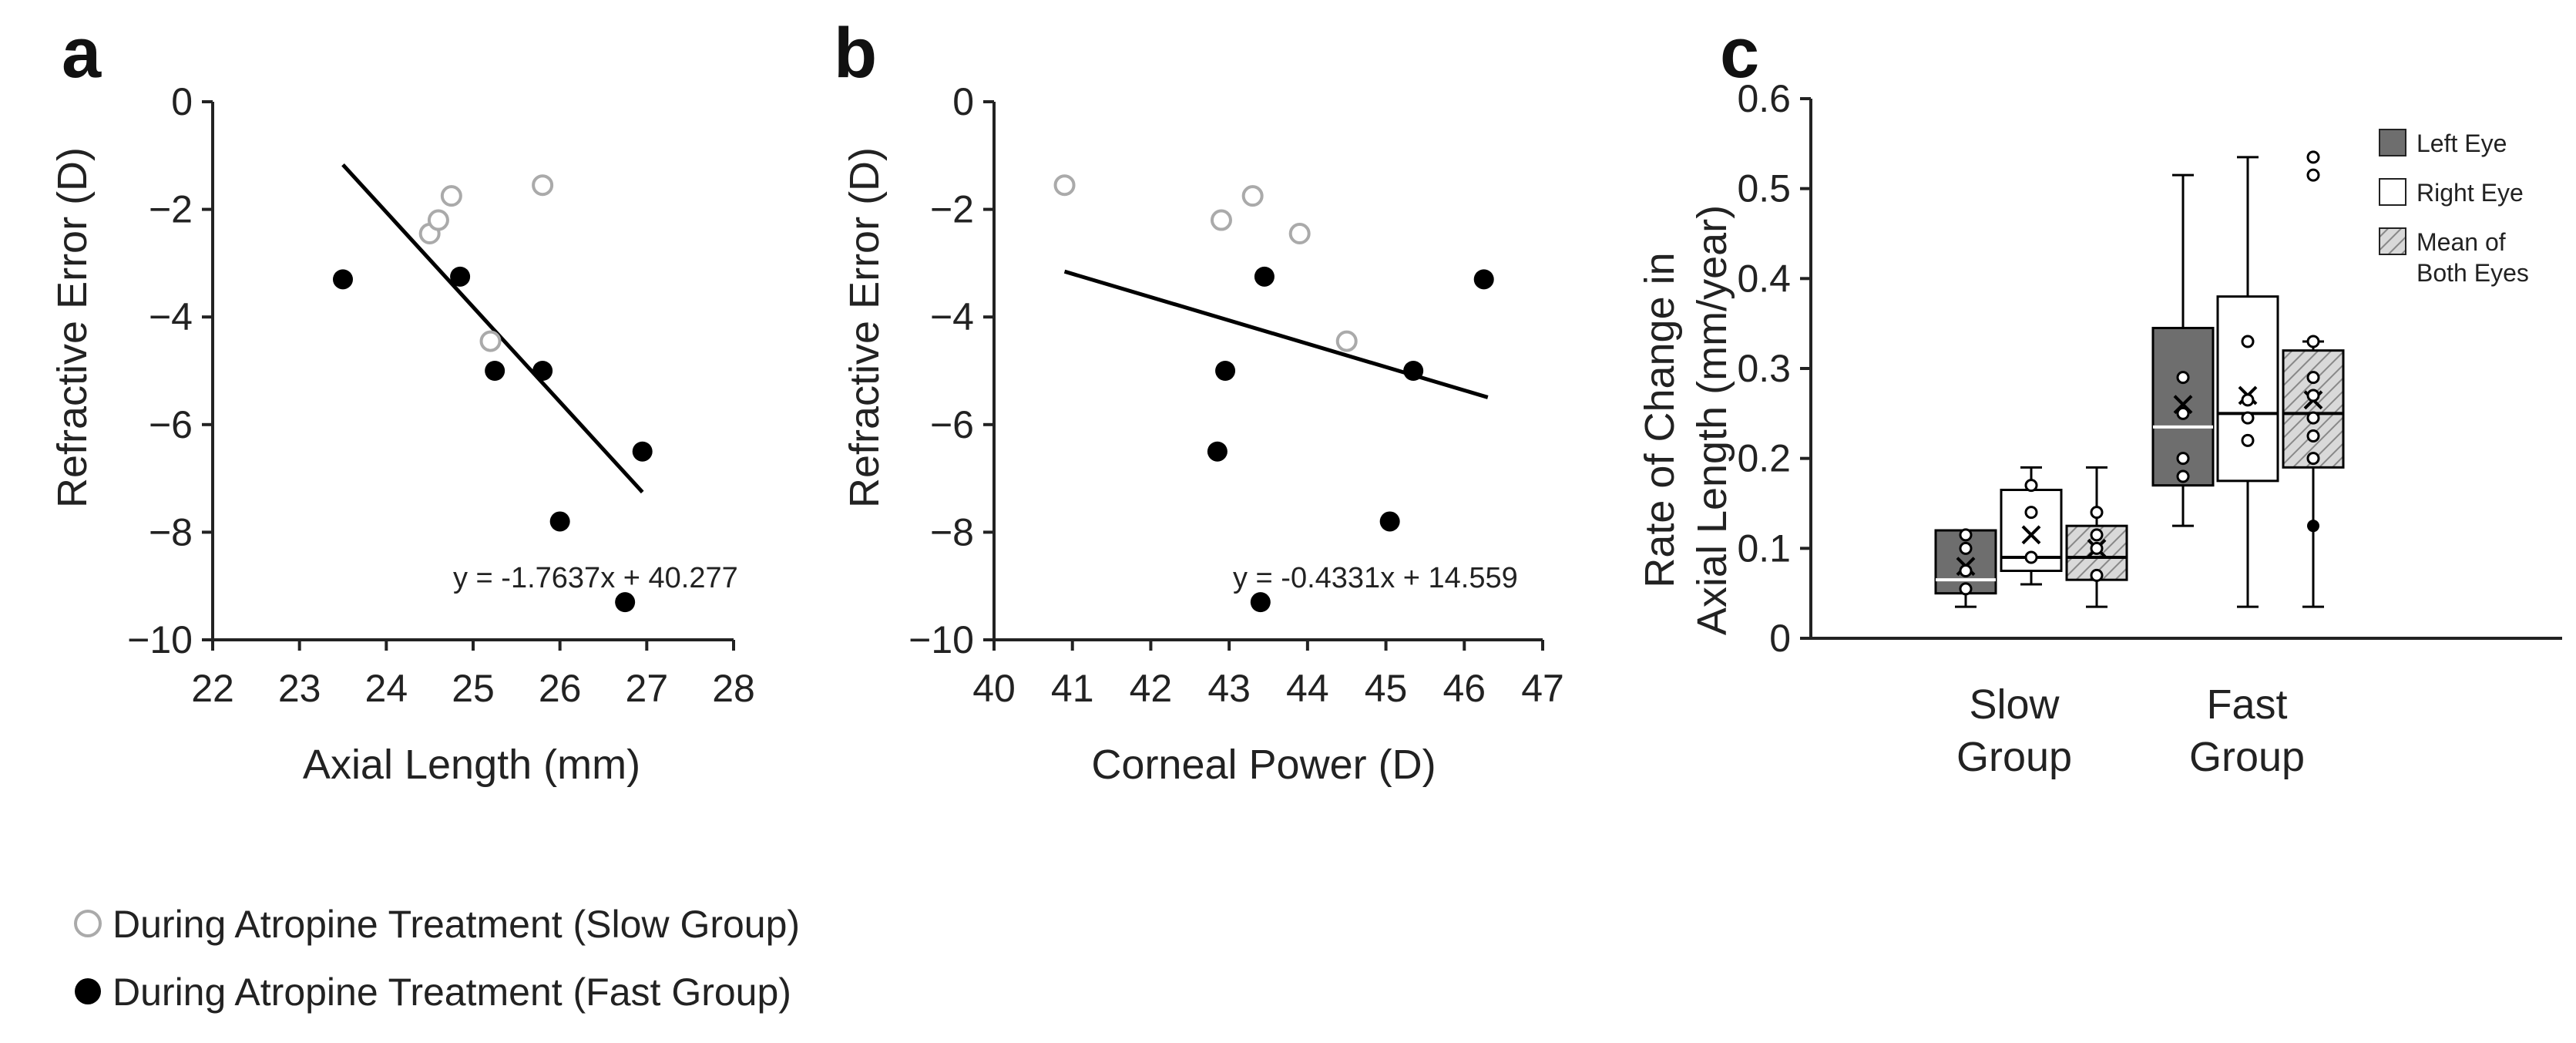 The image size is (2576, 1043). What do you see at coordinates (490, 341) in the screenshot?
I see `panel-a-point-slow` at bounding box center [490, 341].